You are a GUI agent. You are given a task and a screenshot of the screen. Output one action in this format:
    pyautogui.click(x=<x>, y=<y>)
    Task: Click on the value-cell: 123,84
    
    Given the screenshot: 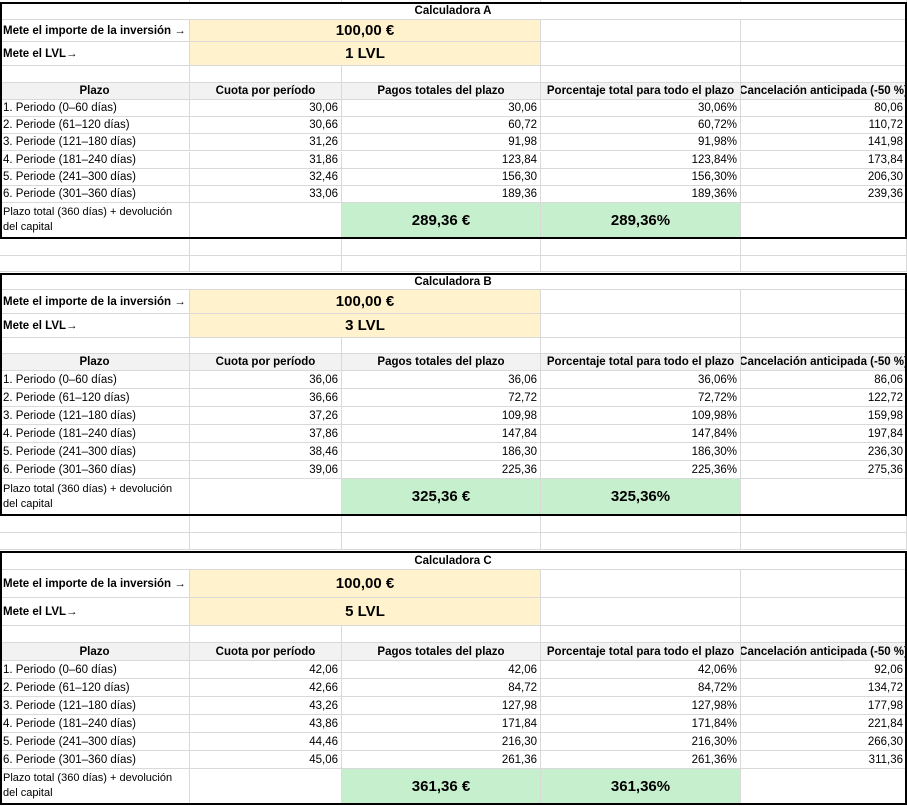 What is the action you would take?
    pyautogui.click(x=441, y=160)
    